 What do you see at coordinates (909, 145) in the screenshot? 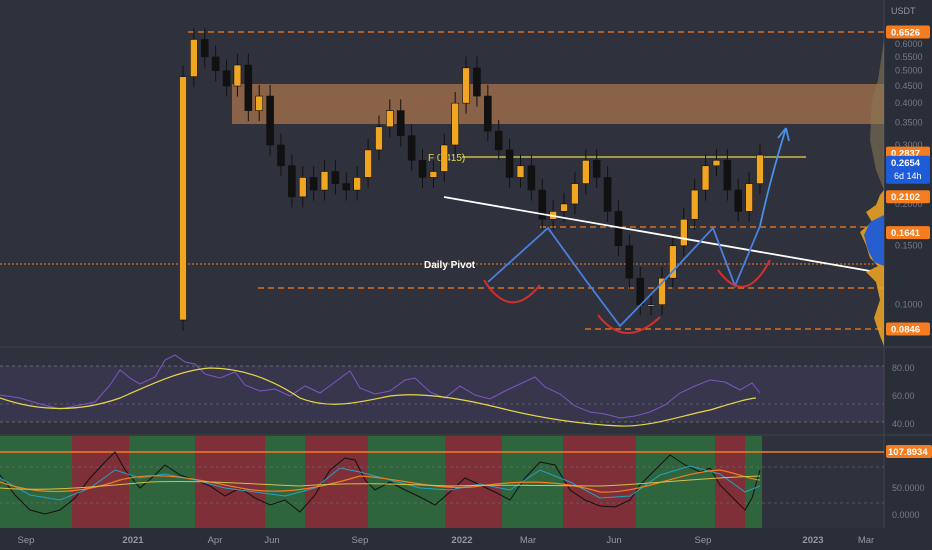
I see `price-tick-label: 0.3000` at bounding box center [909, 145].